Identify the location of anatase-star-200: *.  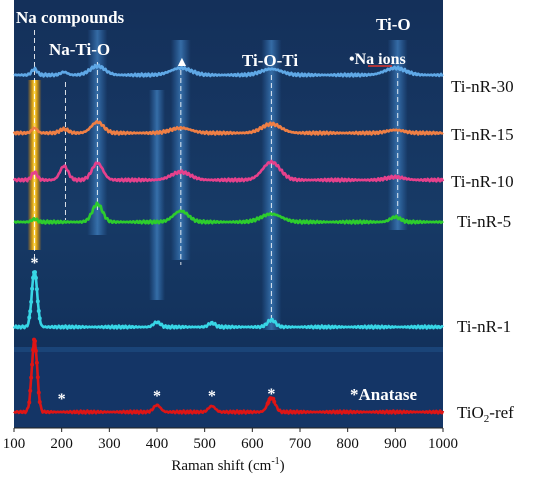
(62, 399).